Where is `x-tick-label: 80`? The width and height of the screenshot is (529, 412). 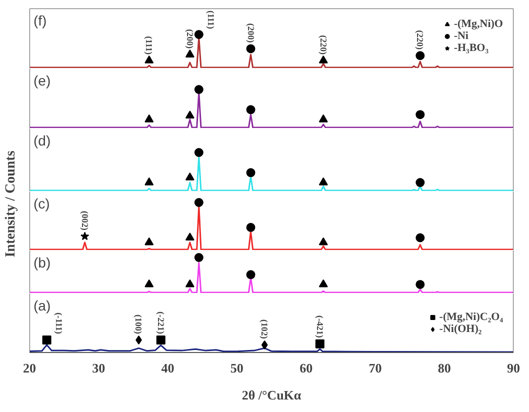
x-tick-label: 80 is located at coordinates (444, 368).